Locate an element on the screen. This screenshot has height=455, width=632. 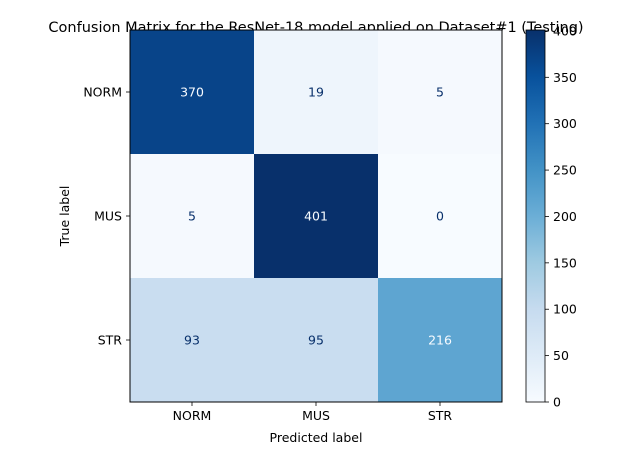
x-tick-label: NORM is located at coordinates (192, 415).